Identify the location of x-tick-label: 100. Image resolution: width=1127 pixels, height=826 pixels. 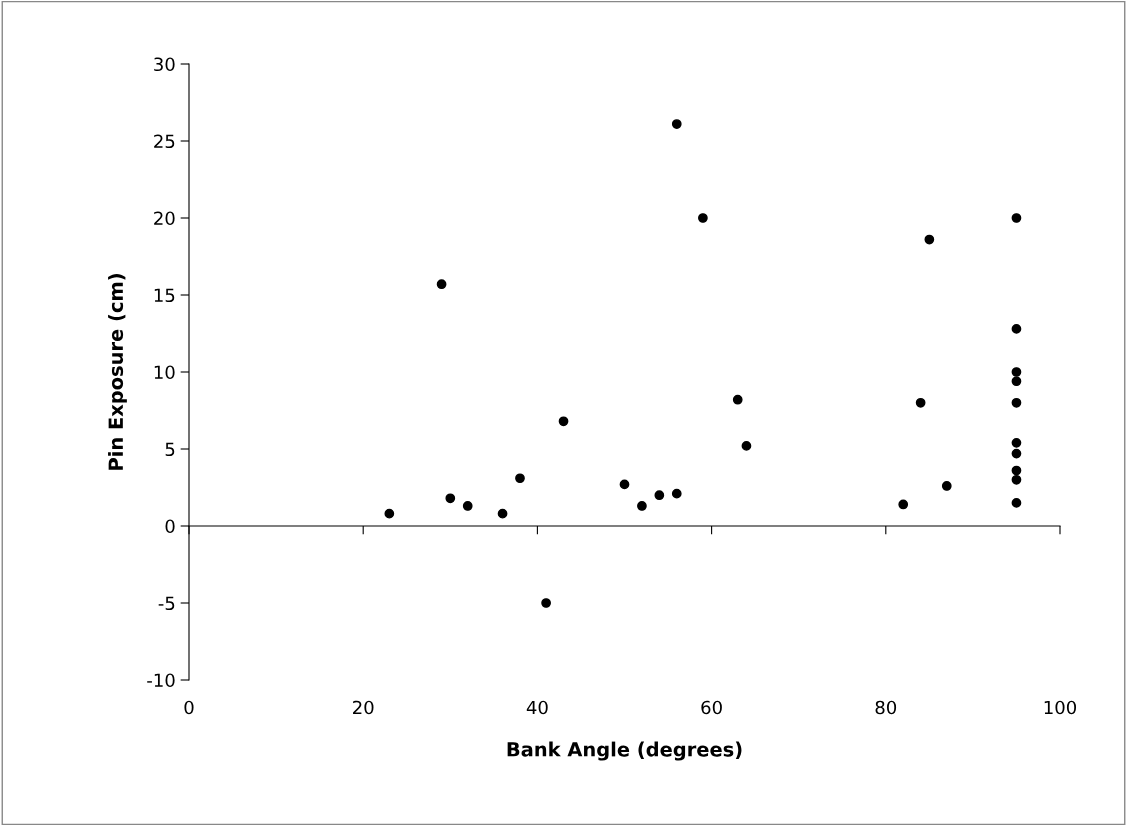
(1060, 707).